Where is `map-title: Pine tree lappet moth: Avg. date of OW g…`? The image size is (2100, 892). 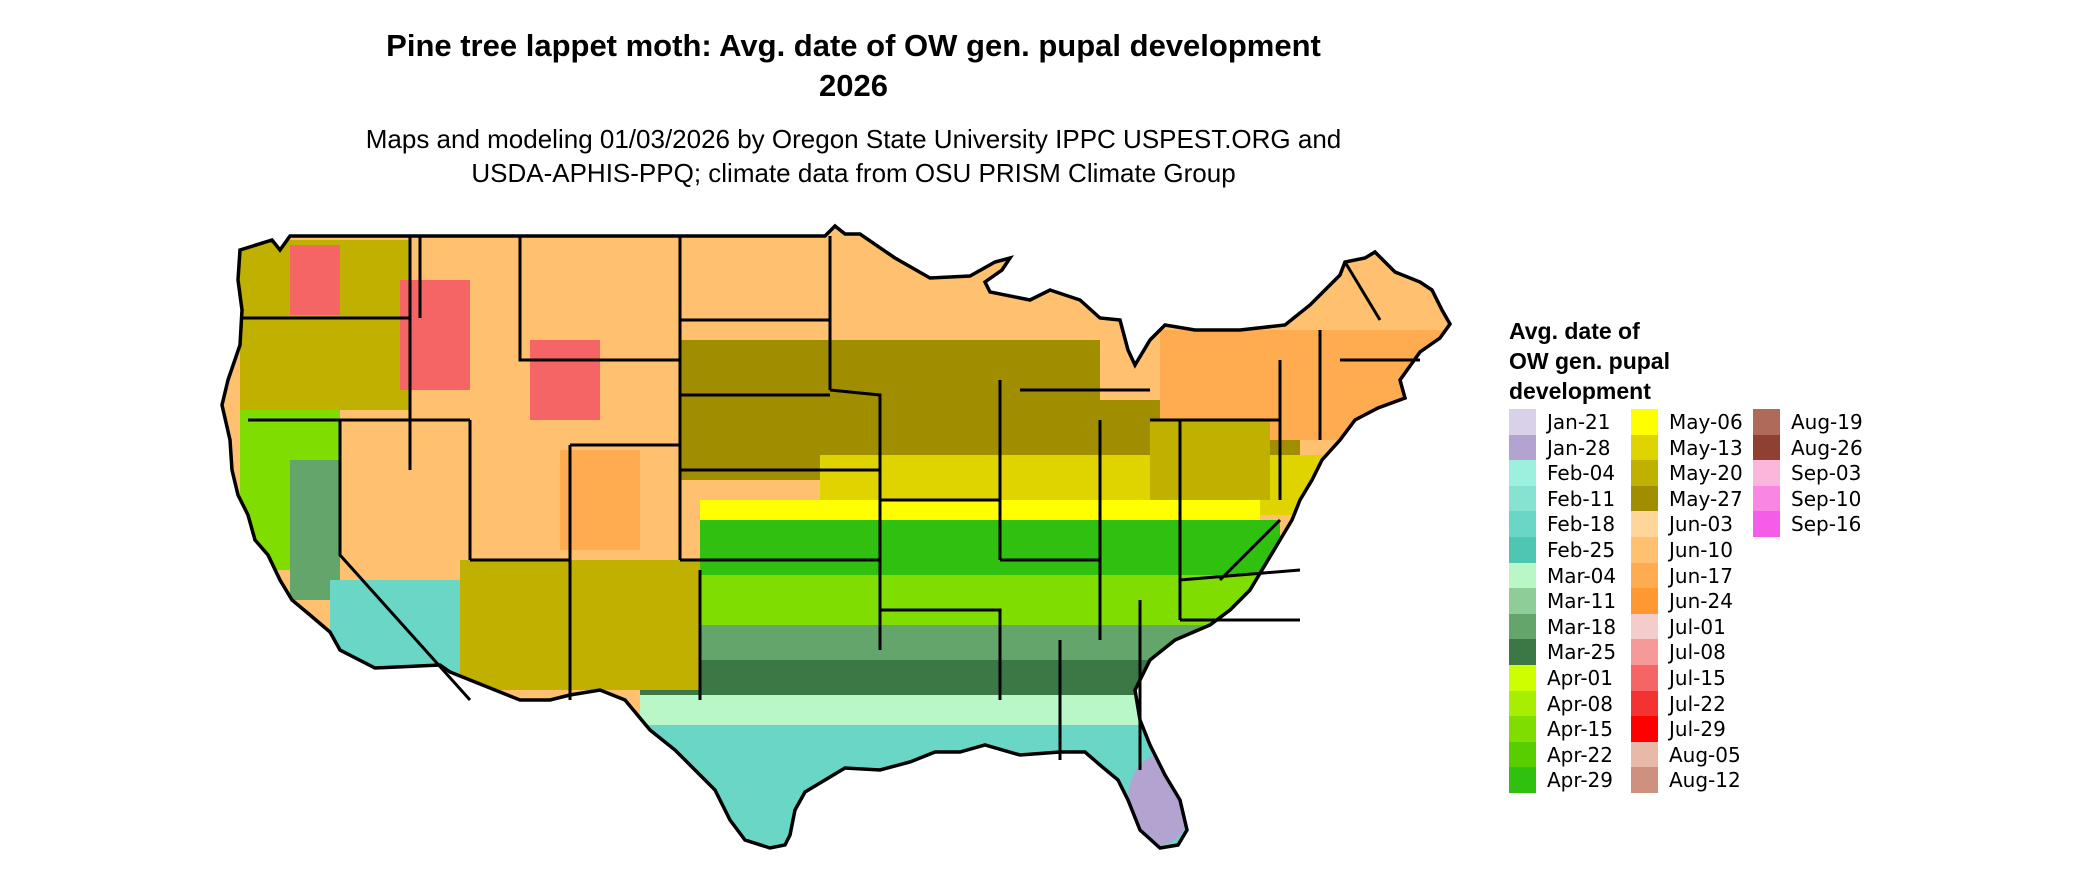
map-title: Pine tree lappet moth: Avg. date of OW g… is located at coordinates (853, 66).